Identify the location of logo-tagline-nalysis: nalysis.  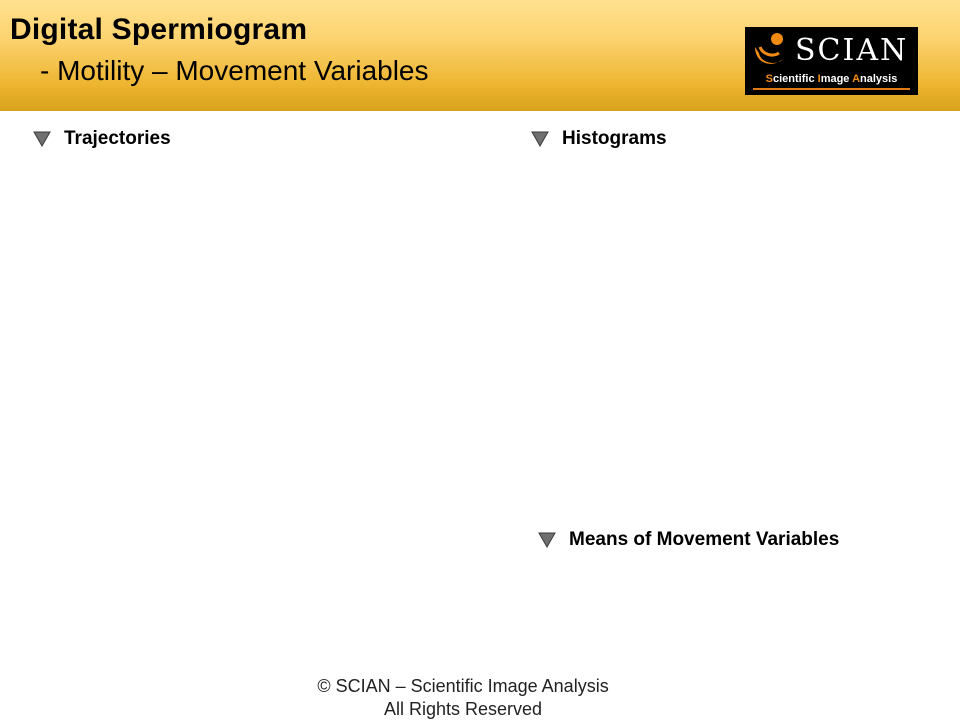
(879, 79).